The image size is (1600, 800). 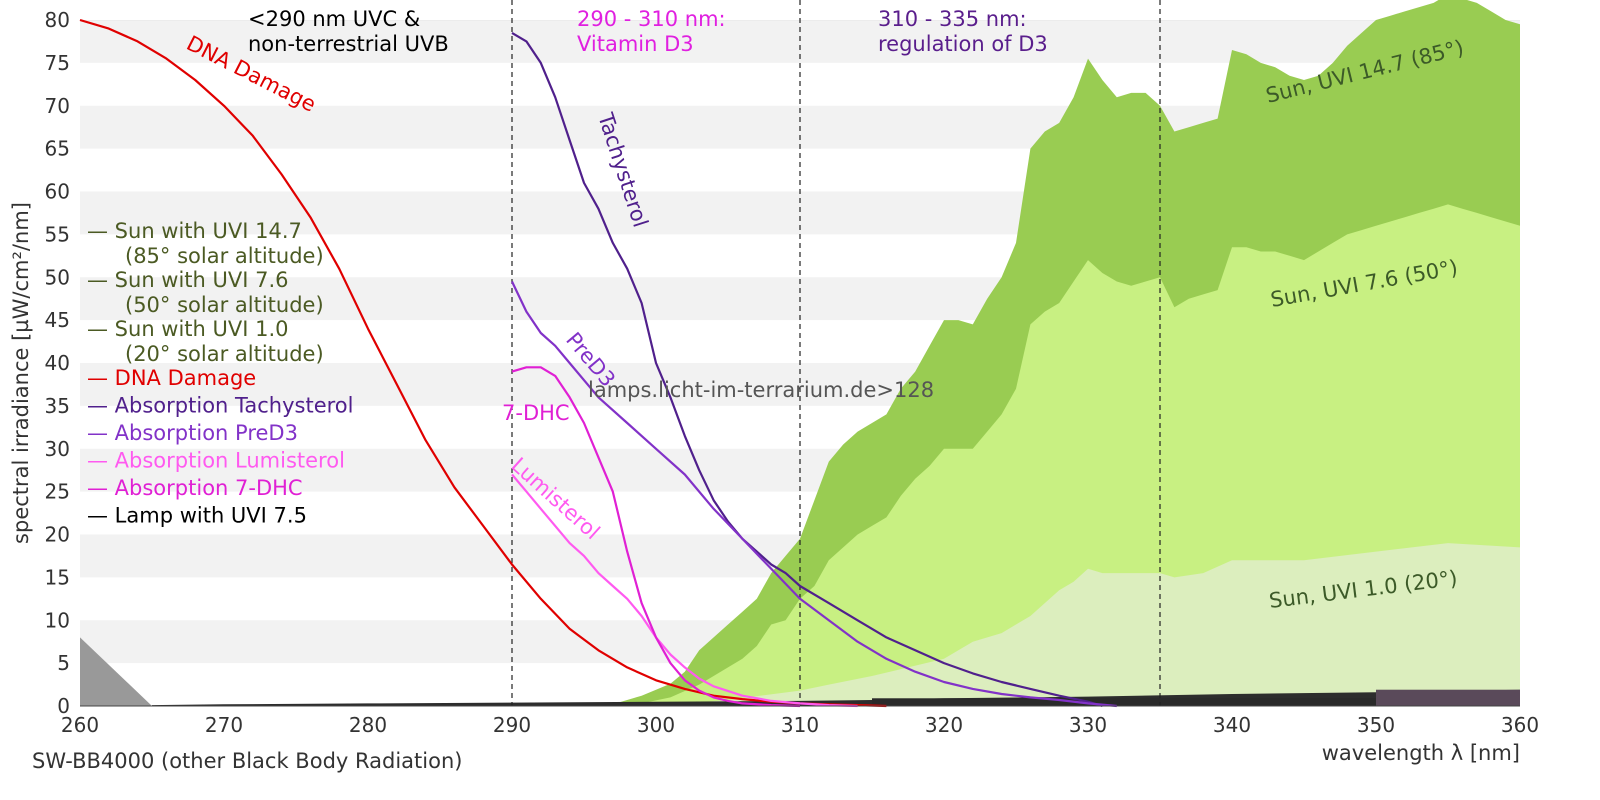 I want to click on y-tick-label: 40, so click(x=57, y=363).